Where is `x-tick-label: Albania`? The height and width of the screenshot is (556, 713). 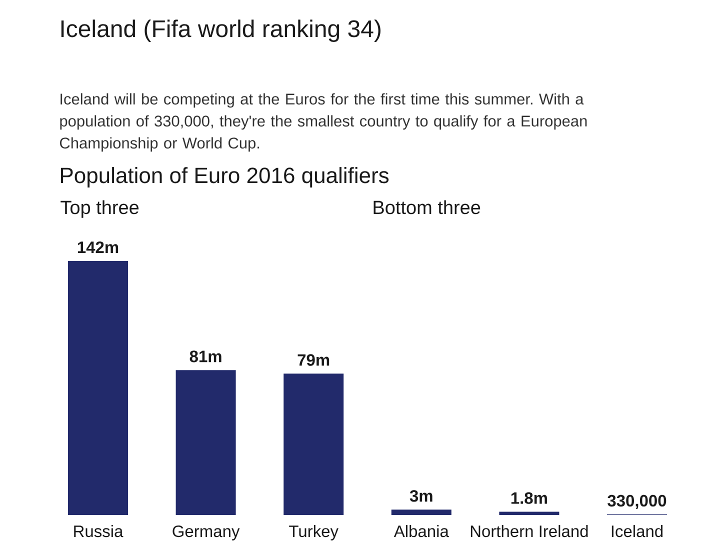 x-tick-label: Albania is located at coordinates (421, 531).